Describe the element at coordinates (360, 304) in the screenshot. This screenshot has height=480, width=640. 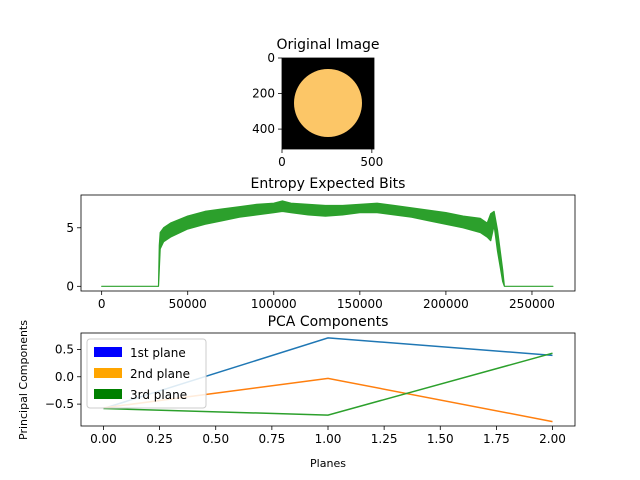
I see `entropy-x-tick-label: 150000` at that location.